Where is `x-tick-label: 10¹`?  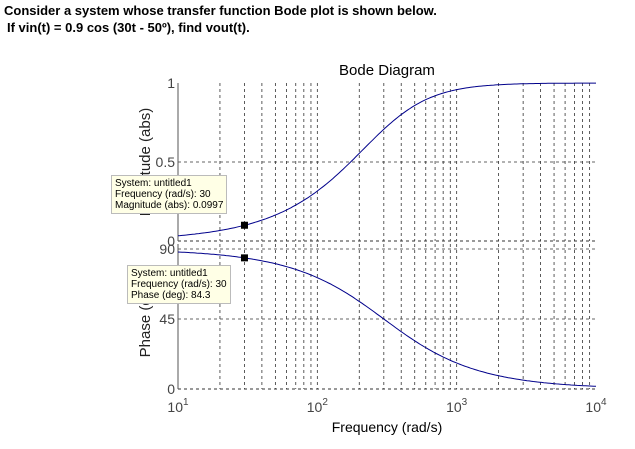
x-tick-label: 10¹ is located at coordinates (178, 406).